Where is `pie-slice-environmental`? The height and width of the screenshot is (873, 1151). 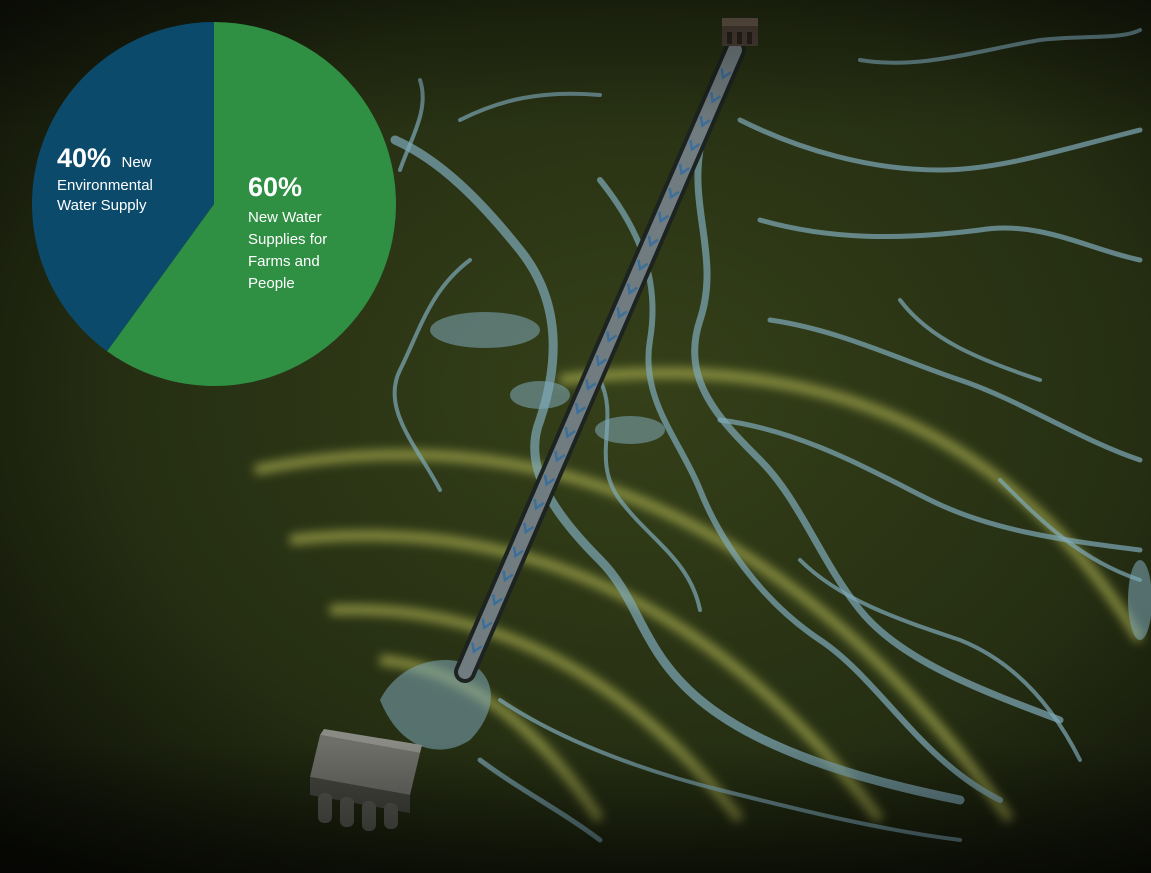
pie-slice-environmental is located at coordinates (123, 187).